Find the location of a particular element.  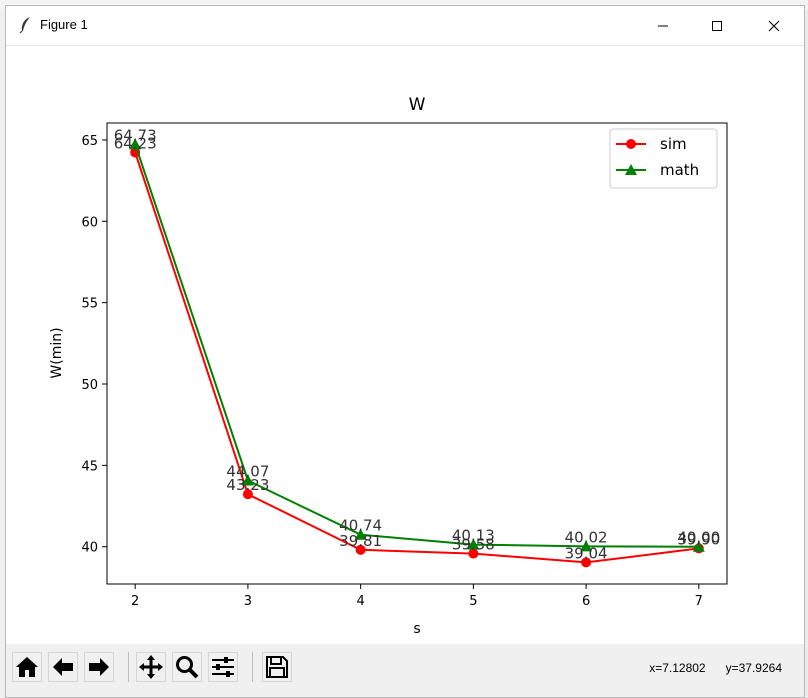

title-bar: Figure 1 is located at coordinates (405, 26).